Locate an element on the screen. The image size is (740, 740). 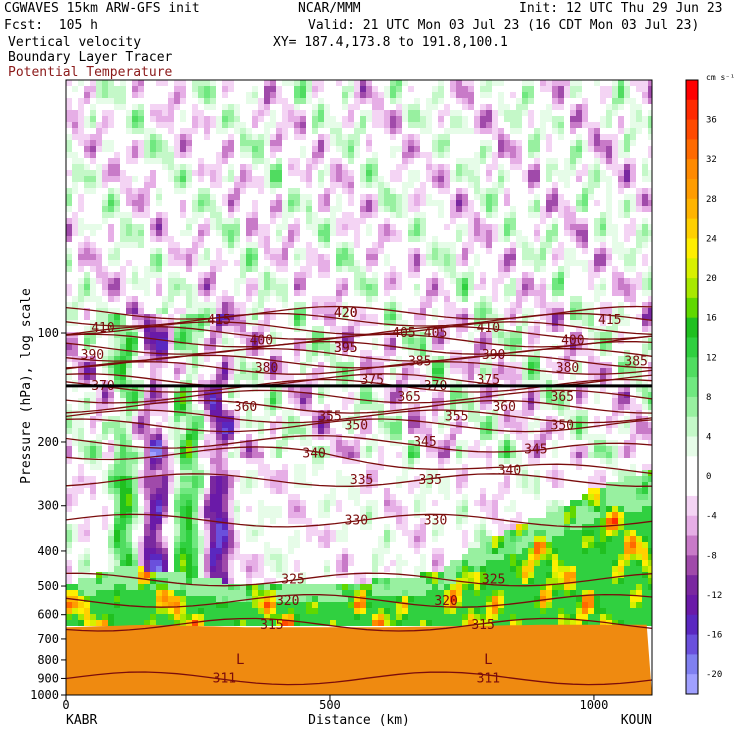
x-axis-title: Distance (km) is located at coordinates (359, 720).